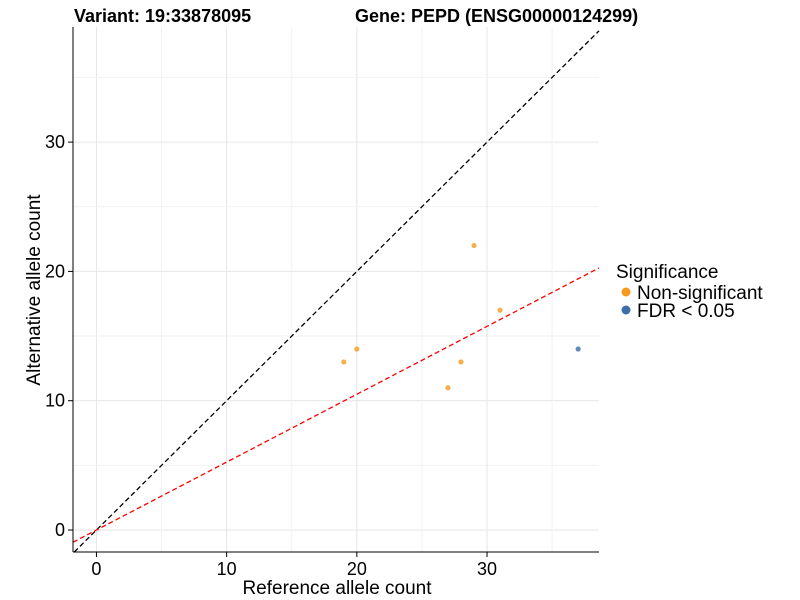 The image size is (800, 600). I want to click on legend-label-fdr: FDR < 0.05, so click(686, 311).